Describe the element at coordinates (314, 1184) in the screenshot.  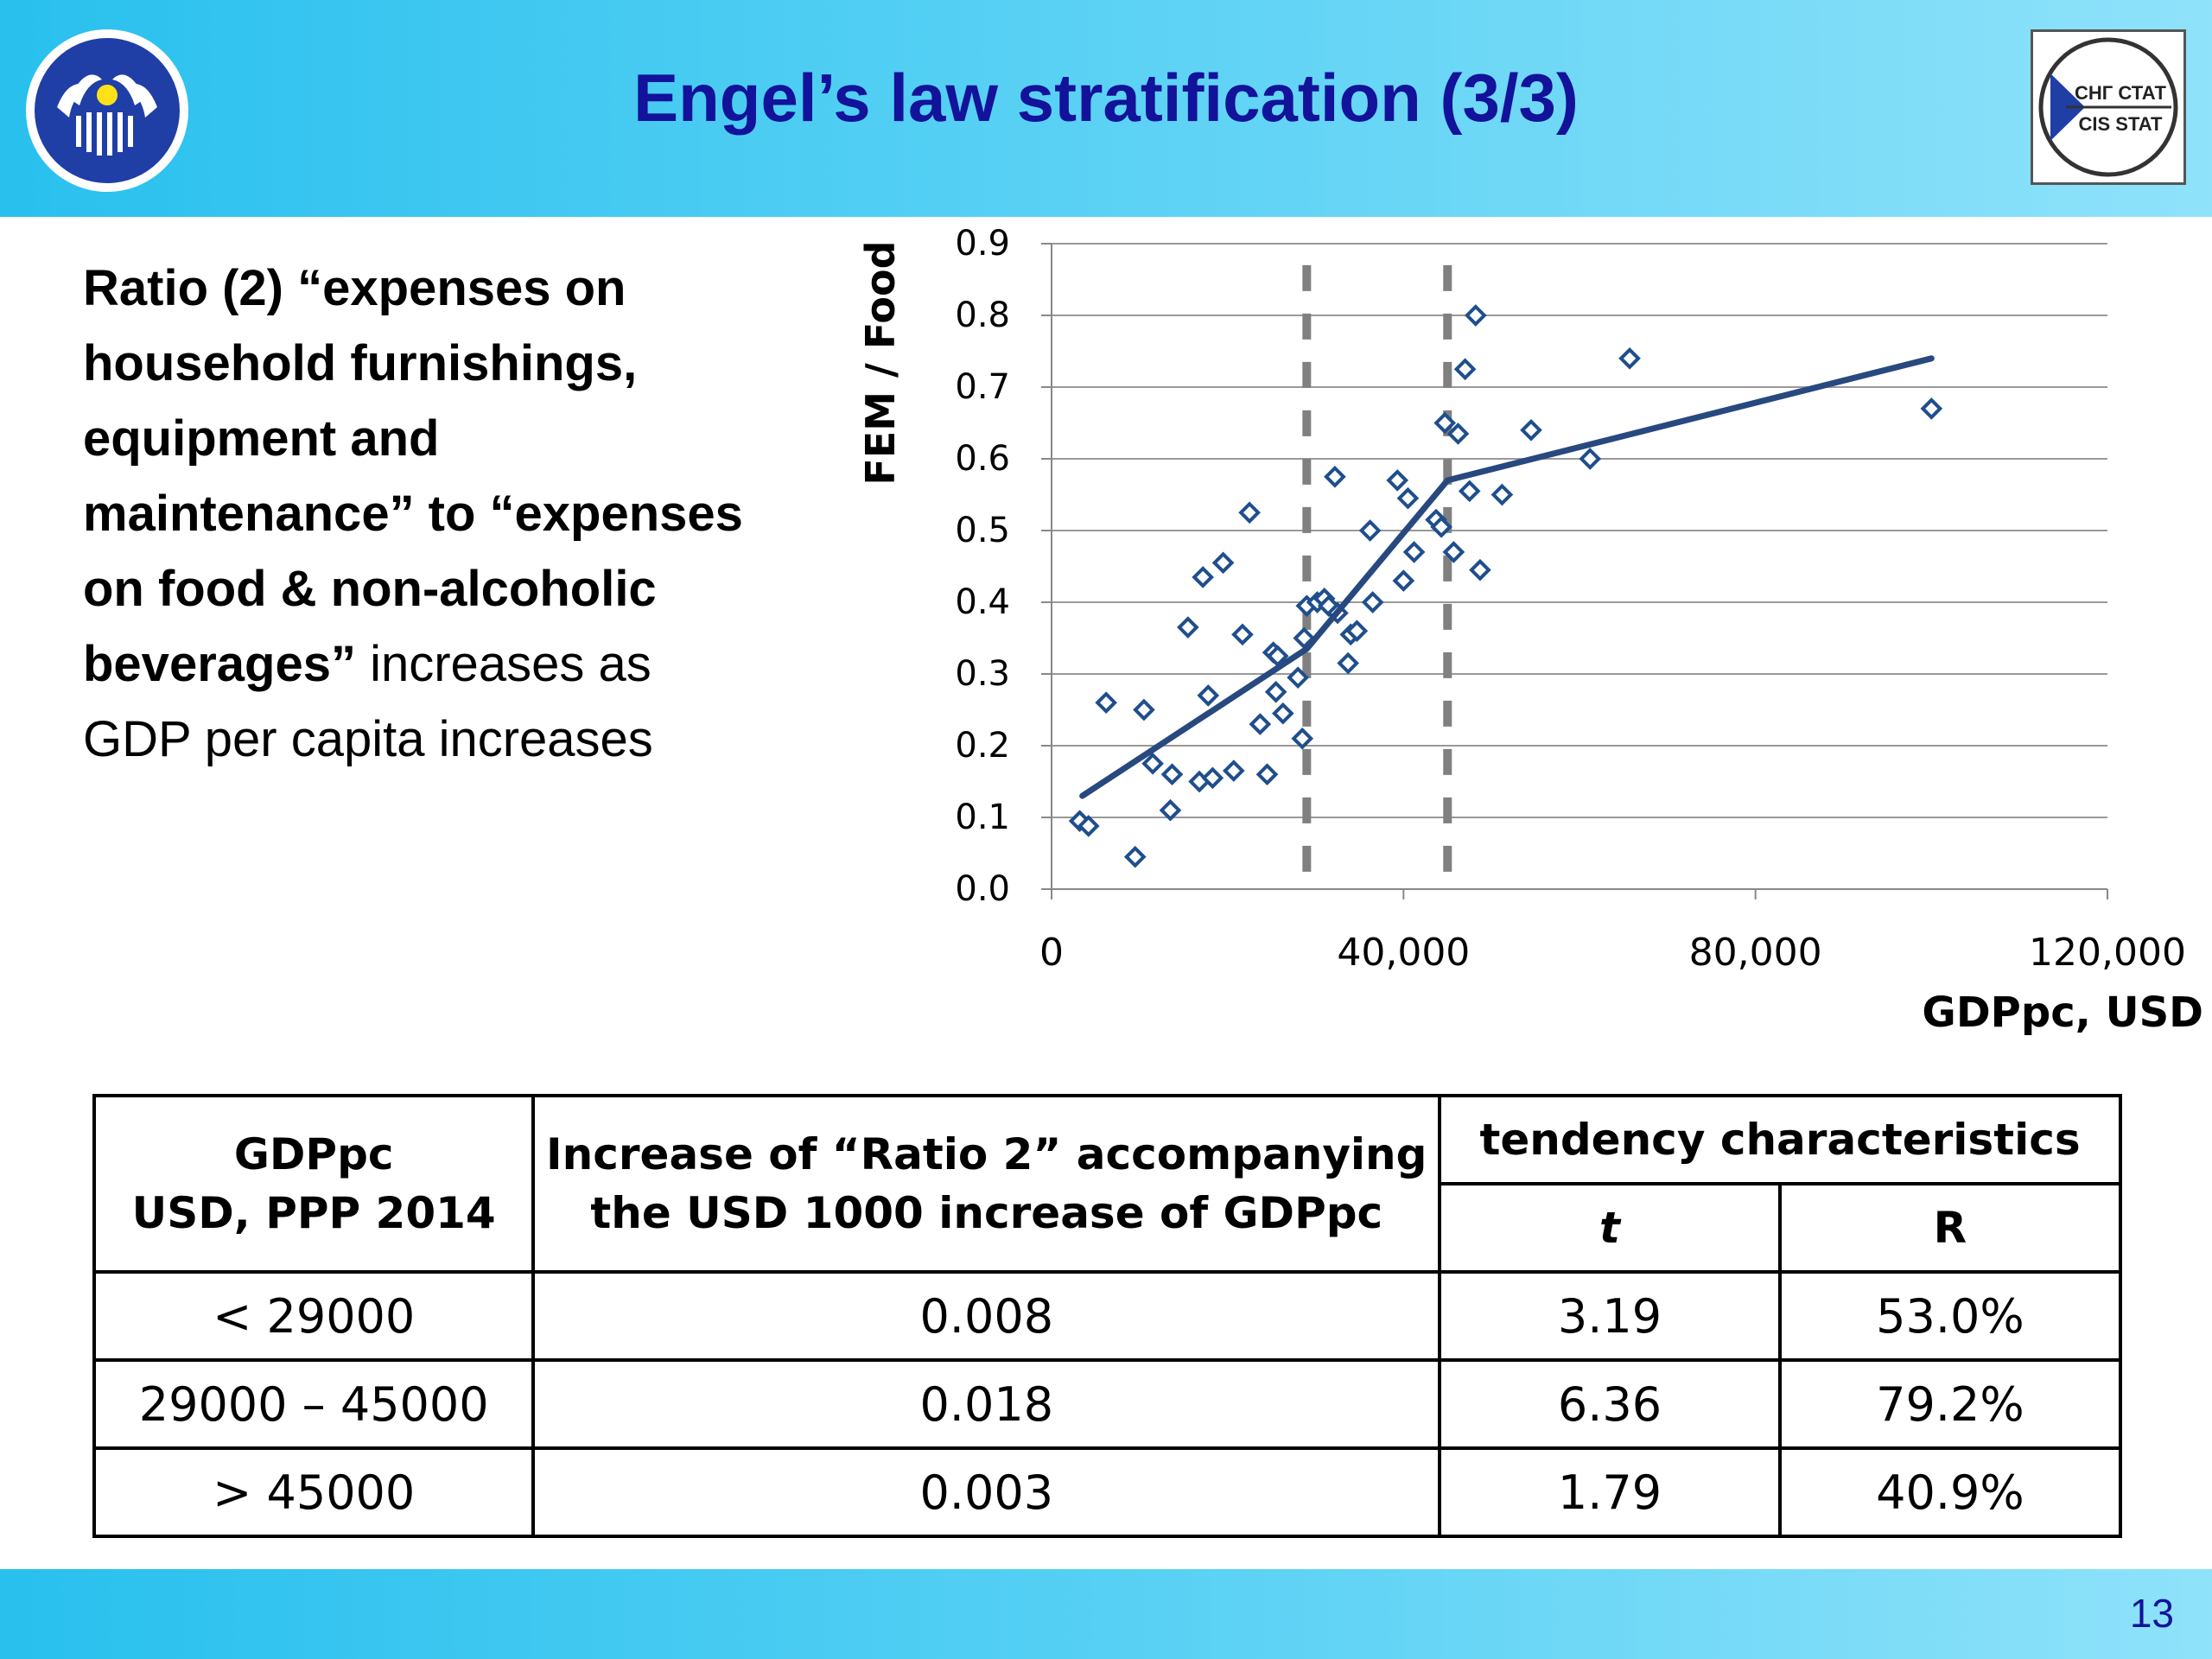
I see `header-gdppc: GDPpc USD, PPP 2014` at that location.